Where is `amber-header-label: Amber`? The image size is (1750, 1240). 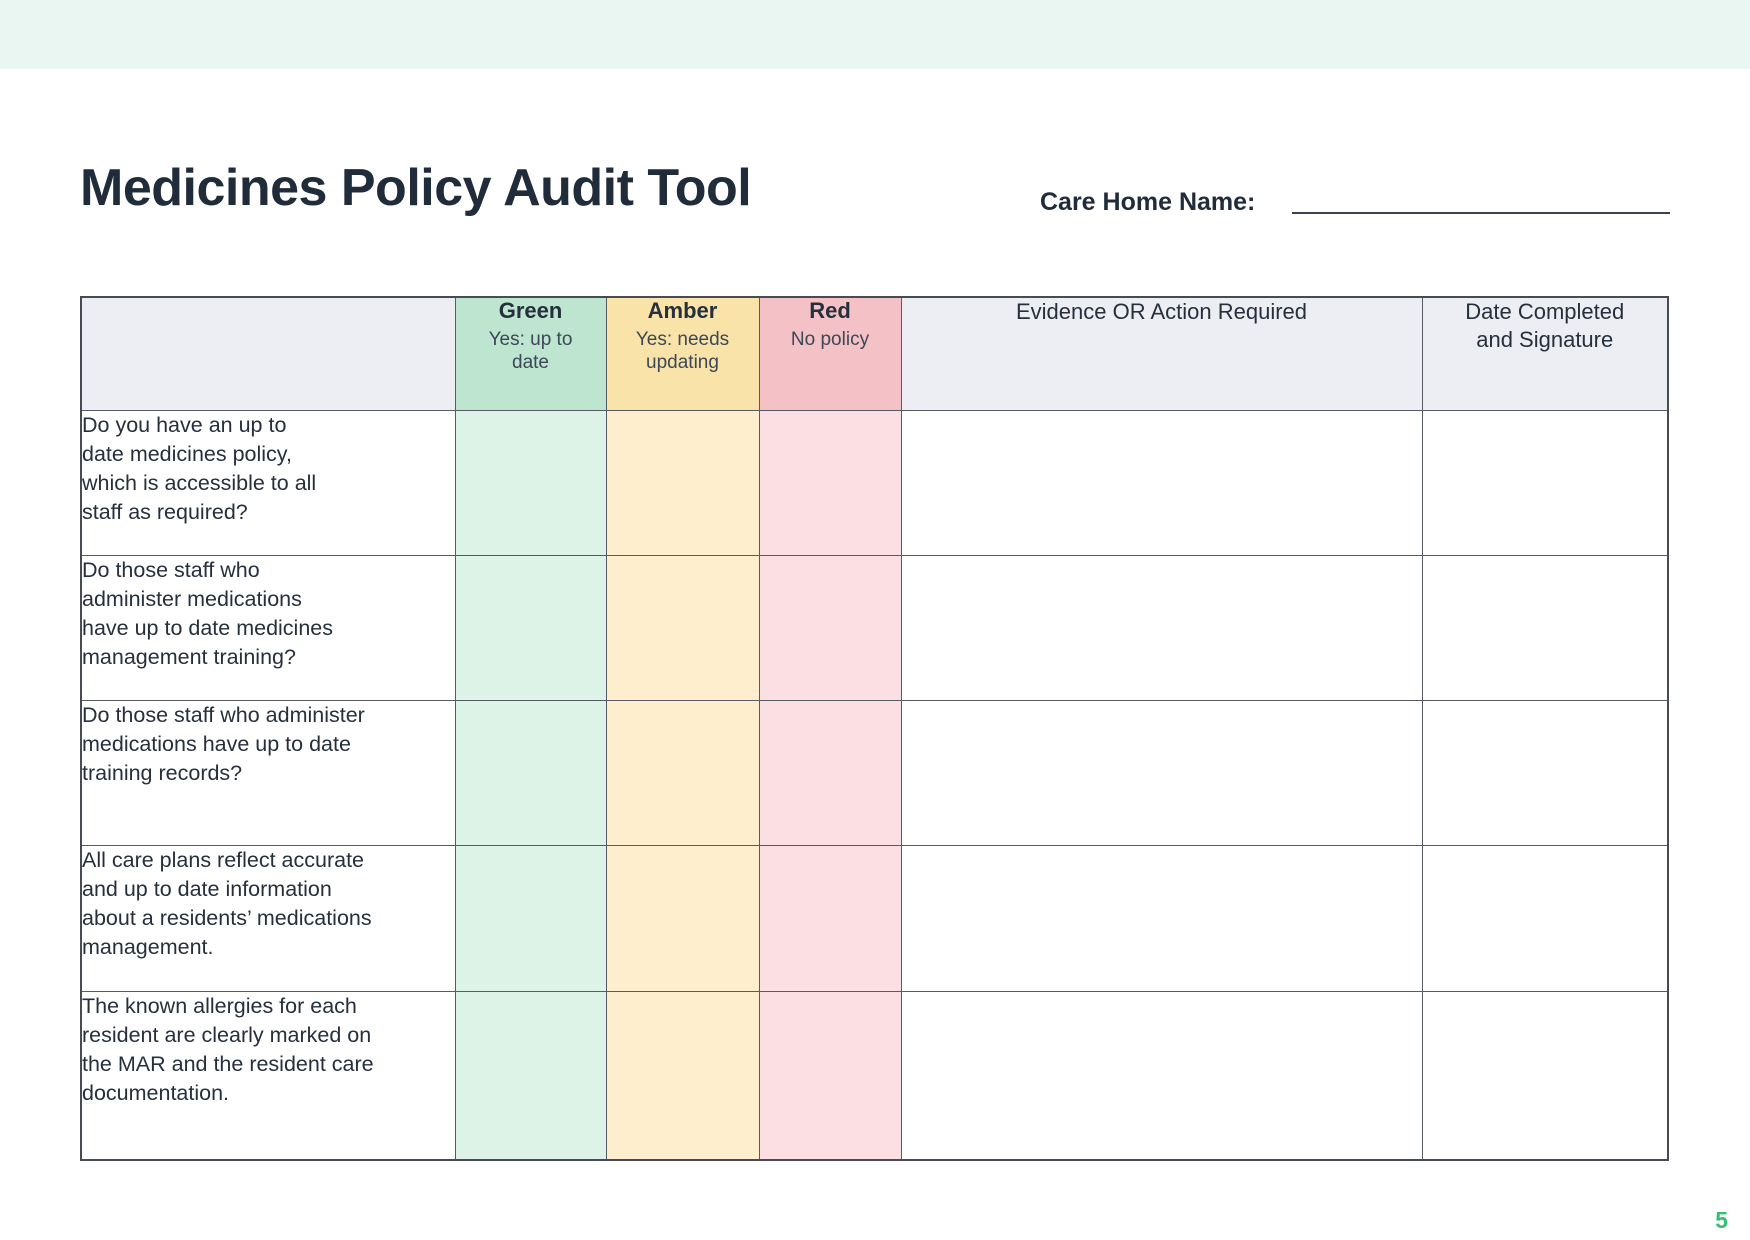
amber-header-label: Amber is located at coordinates (682, 310).